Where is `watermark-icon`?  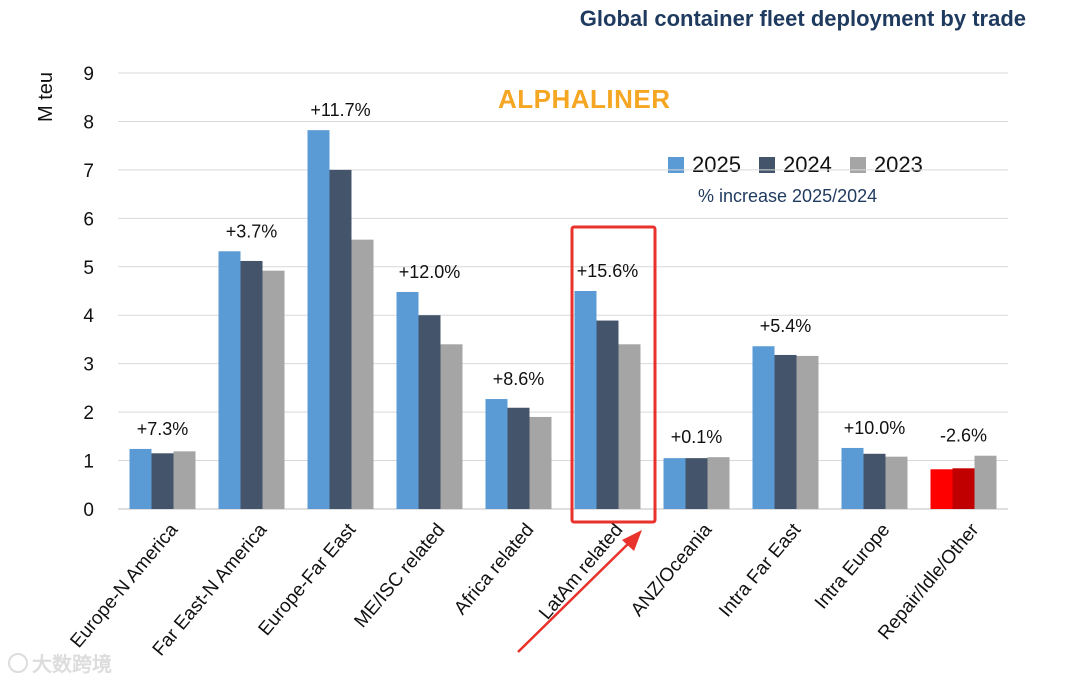
watermark-icon is located at coordinates (18, 662).